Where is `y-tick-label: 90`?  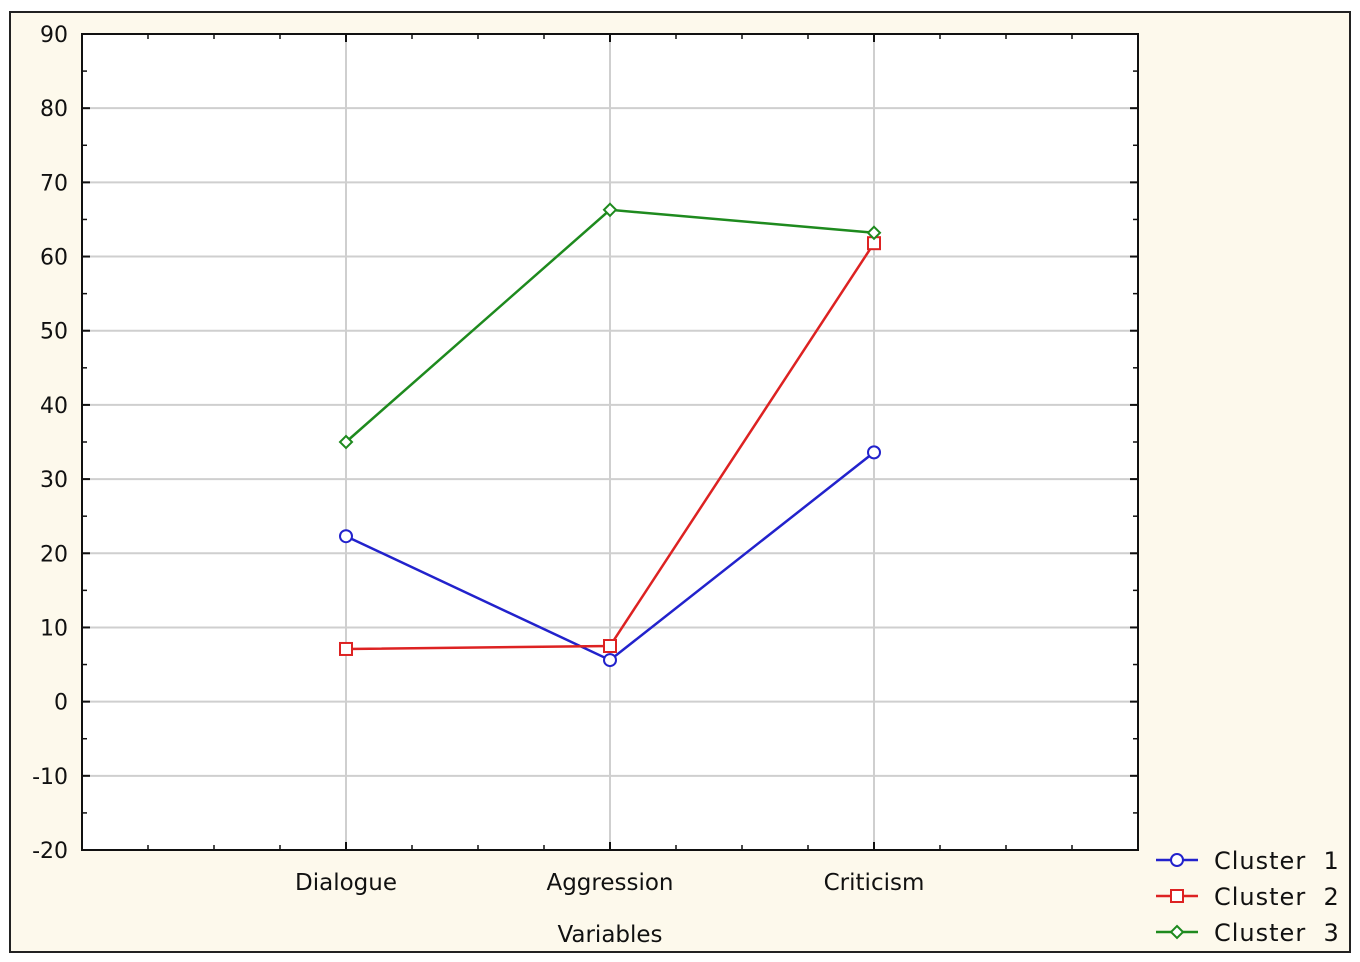 y-tick-label: 90 is located at coordinates (54, 35).